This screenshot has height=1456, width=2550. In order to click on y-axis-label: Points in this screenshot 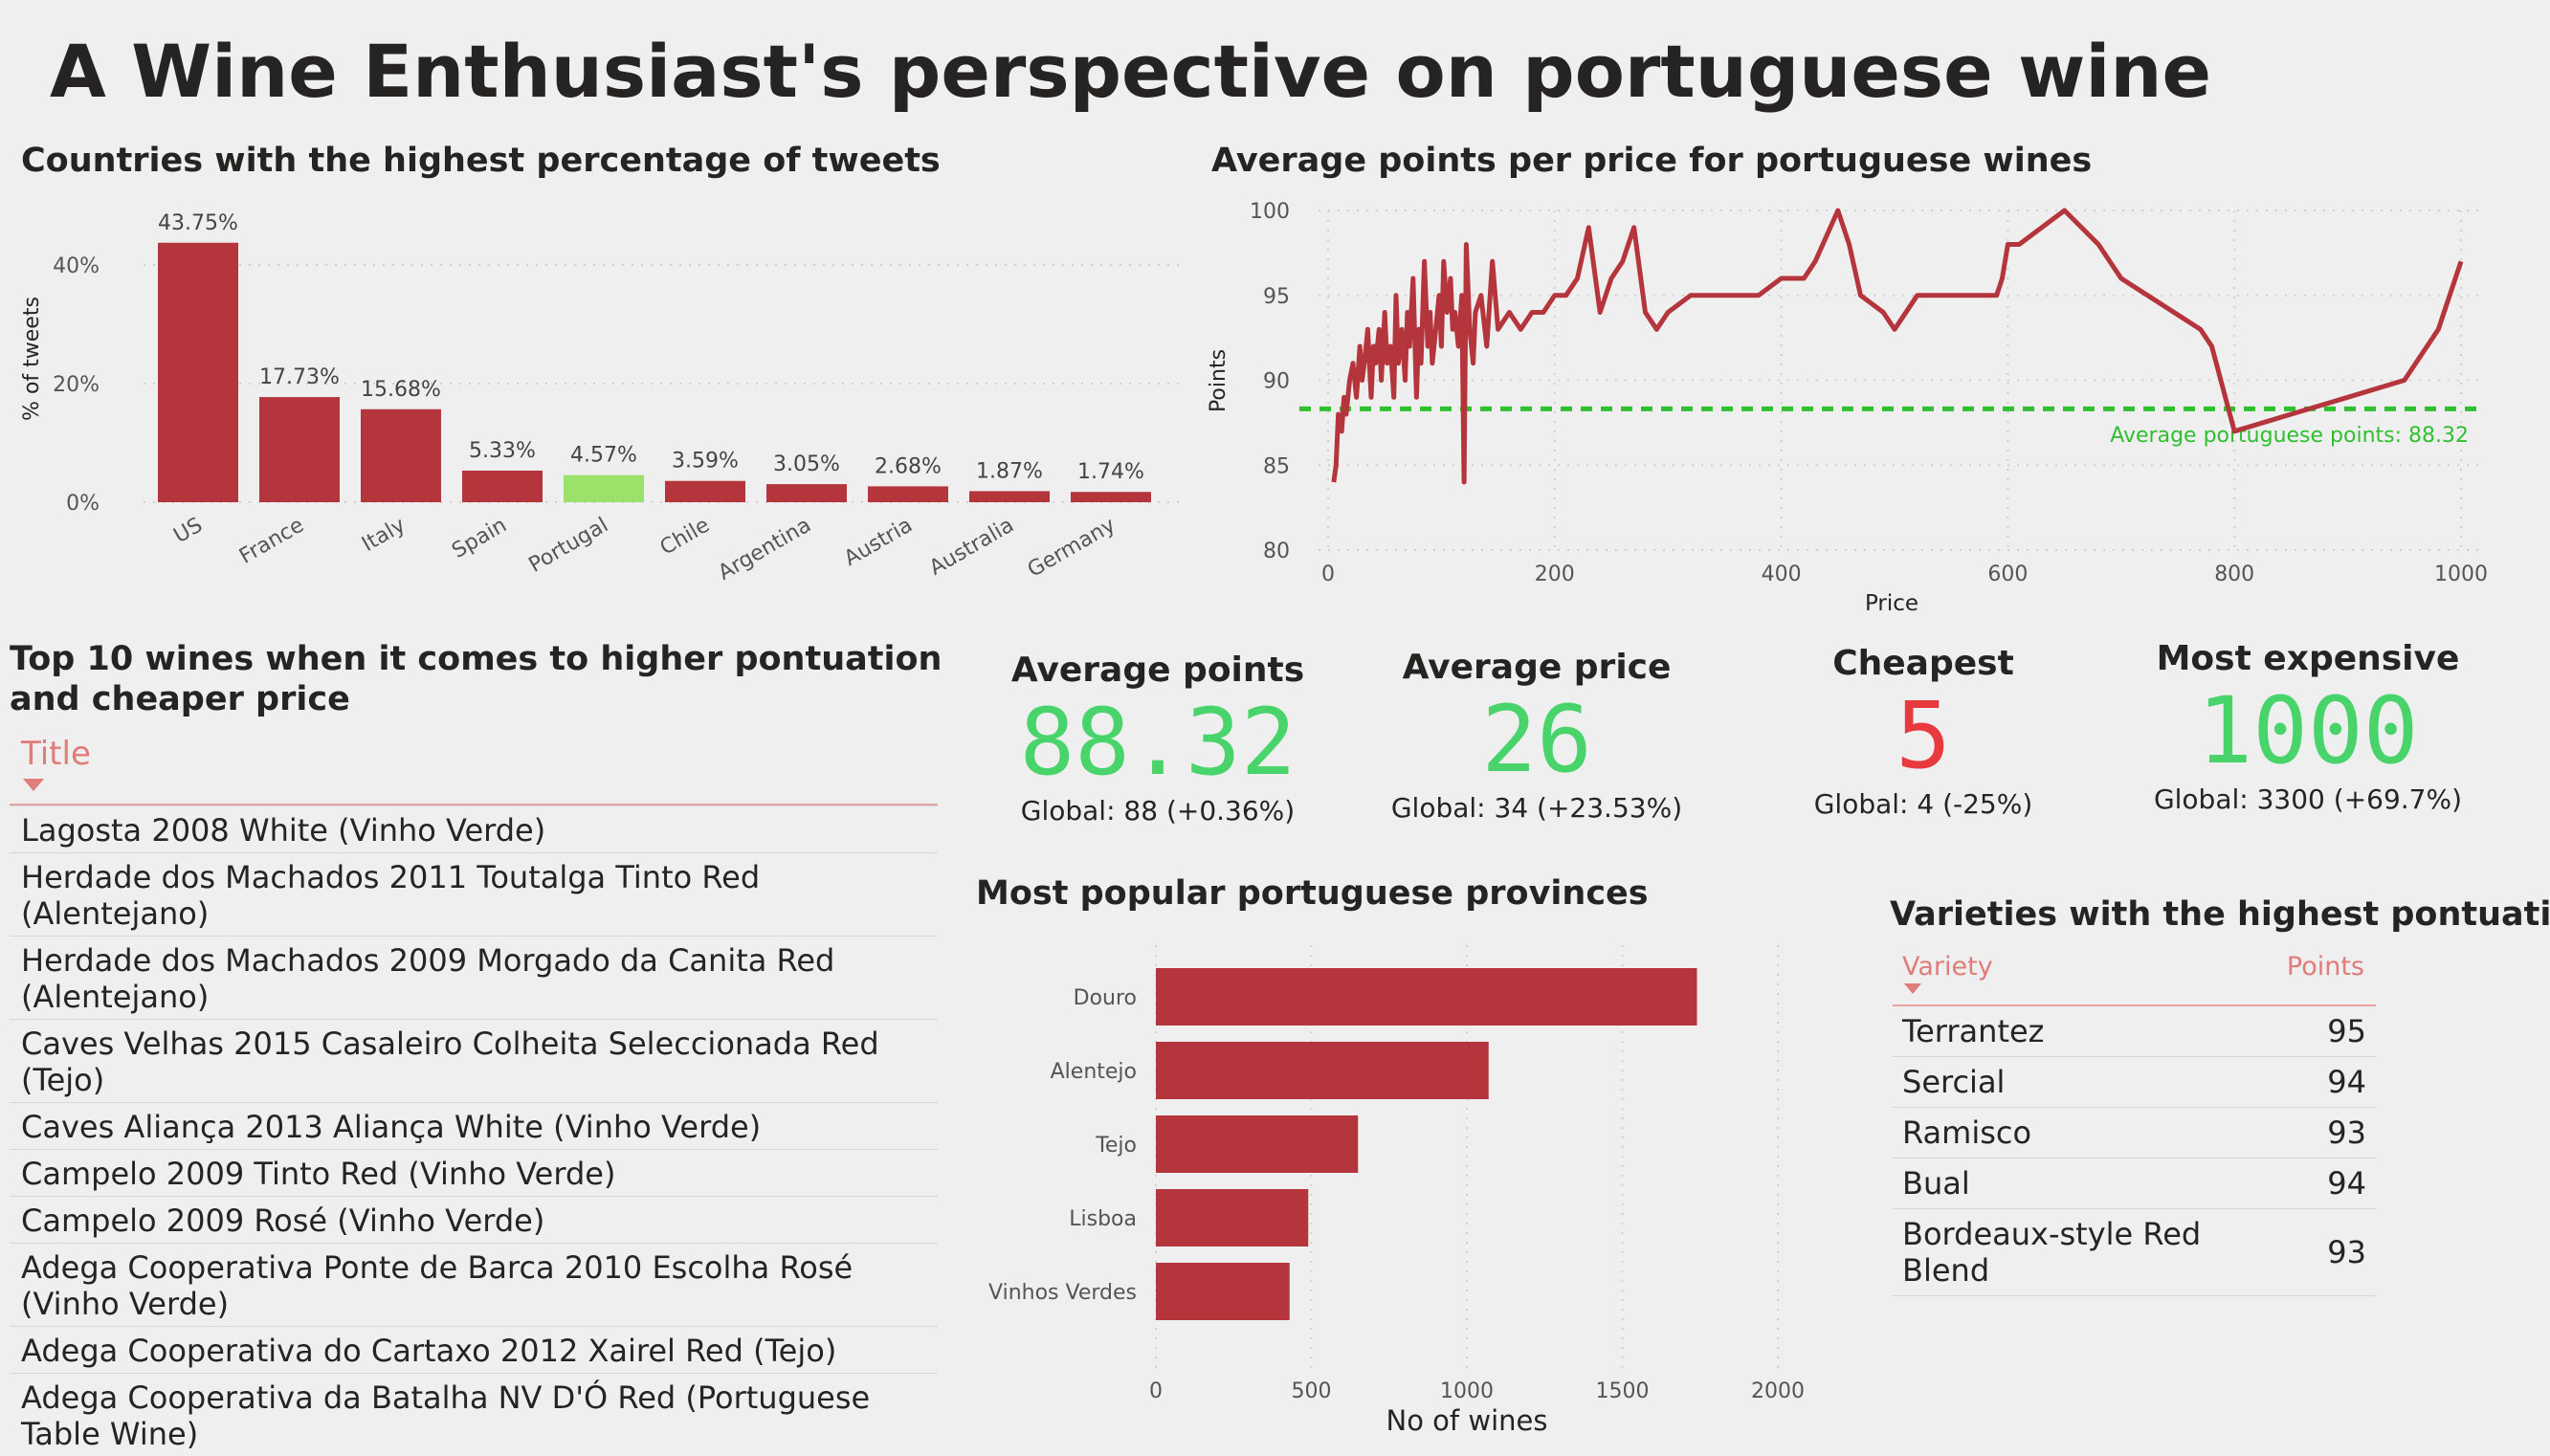, I will do `click(1219, 381)`.